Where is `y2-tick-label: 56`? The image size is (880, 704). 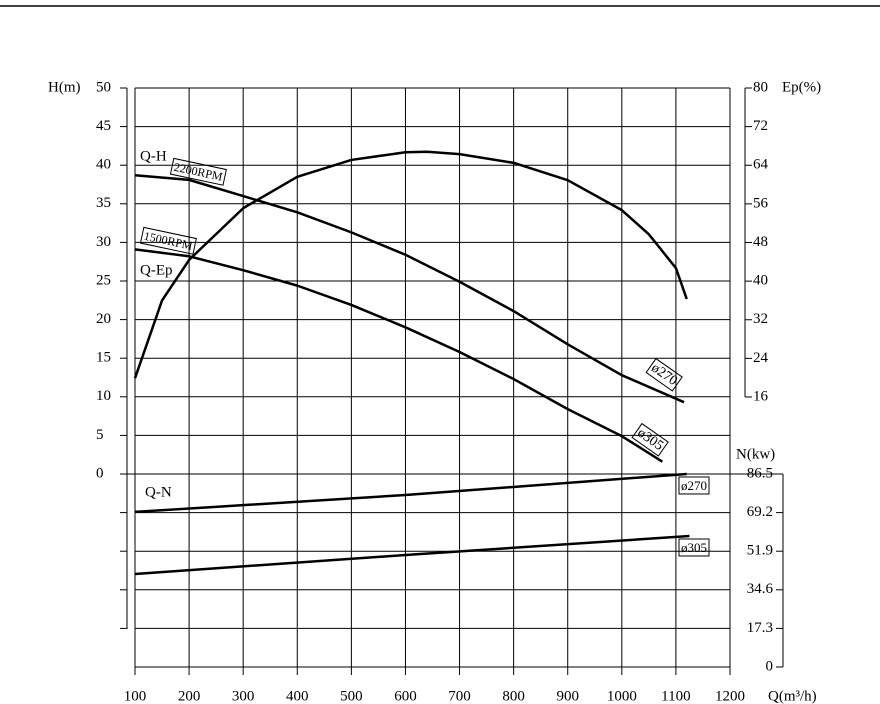
y2-tick-label: 56 is located at coordinates (761, 203).